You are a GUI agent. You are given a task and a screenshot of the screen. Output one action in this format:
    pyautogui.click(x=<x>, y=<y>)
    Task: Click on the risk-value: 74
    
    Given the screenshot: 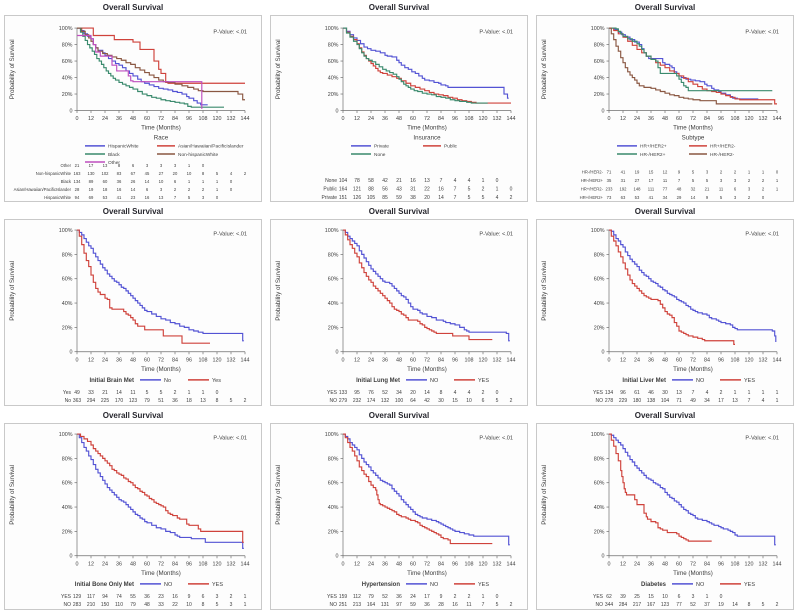 What is the action you would take?
    pyautogui.click(x=119, y=597)
    